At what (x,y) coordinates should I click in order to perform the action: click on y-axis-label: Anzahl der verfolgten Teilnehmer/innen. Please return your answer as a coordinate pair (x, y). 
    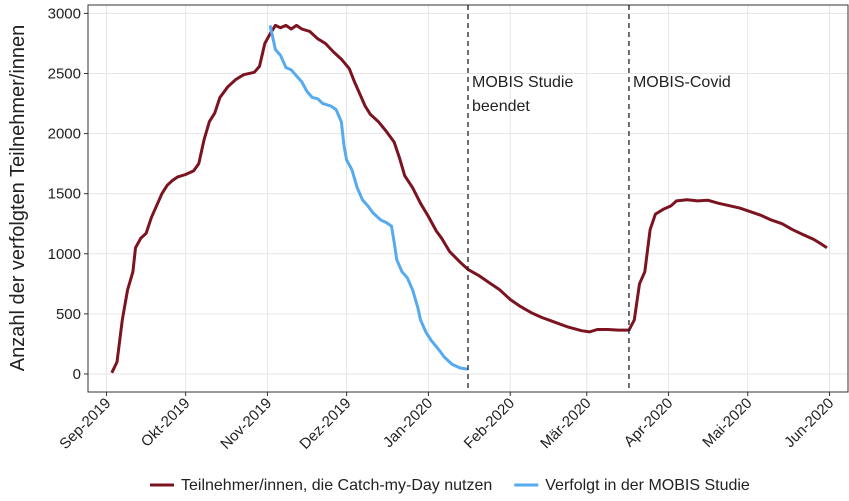
    Looking at the image, I should click on (18, 198).